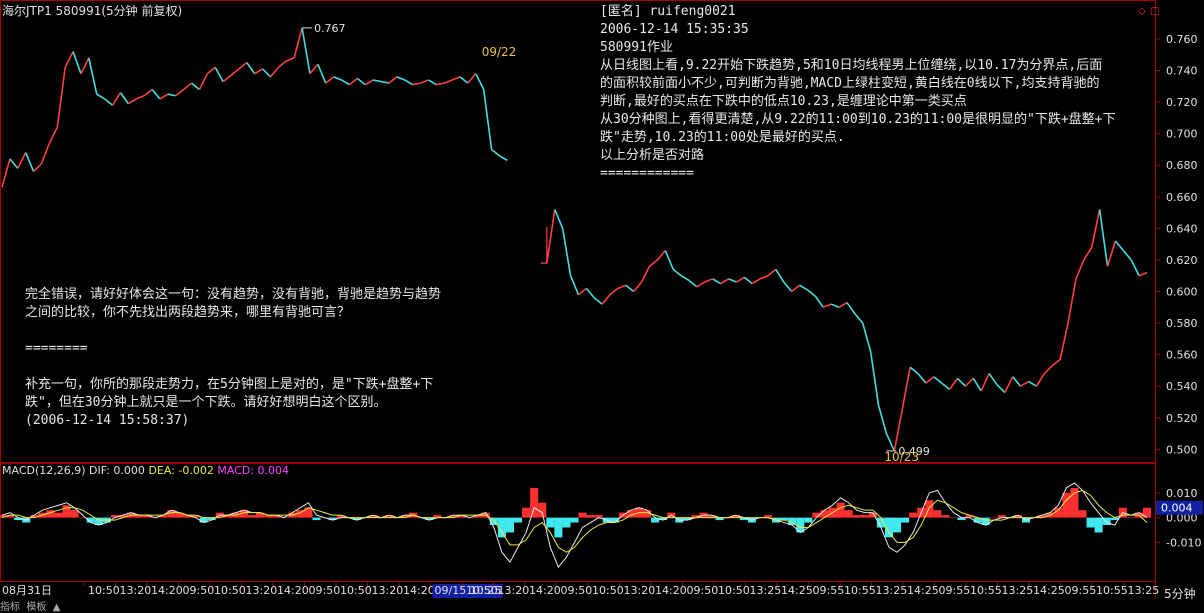 The image size is (1204, 613). I want to click on restore-icon: ◇, so click(1142, 11).